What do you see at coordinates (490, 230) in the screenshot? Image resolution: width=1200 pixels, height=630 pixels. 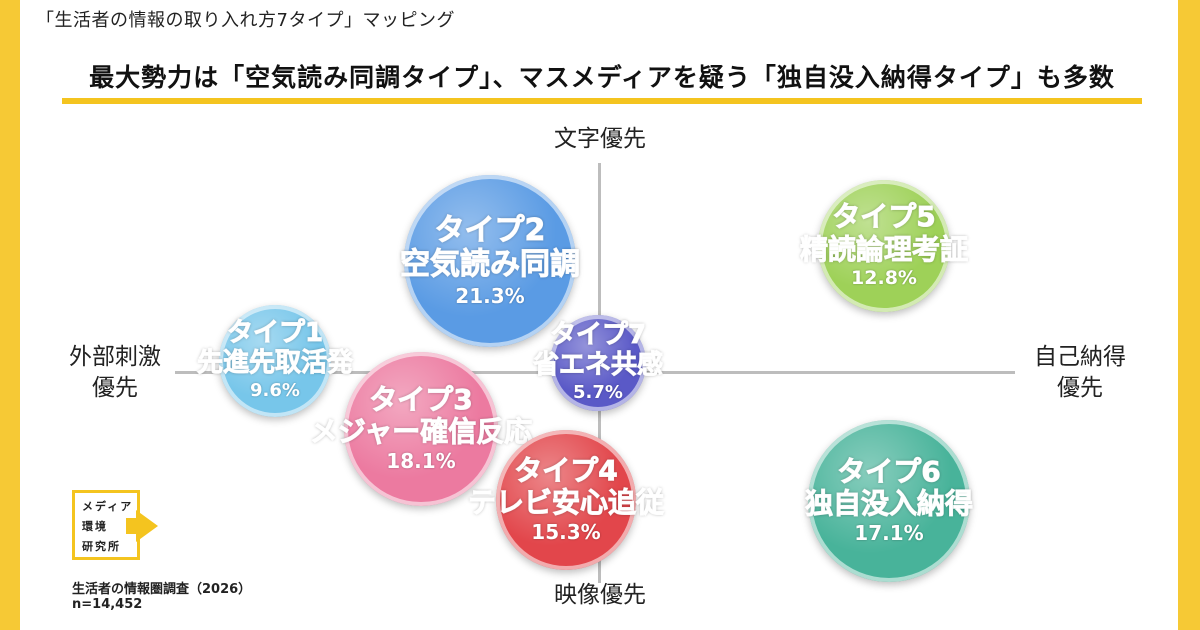 I see `bubble-type-label: タイプ2` at bounding box center [490, 230].